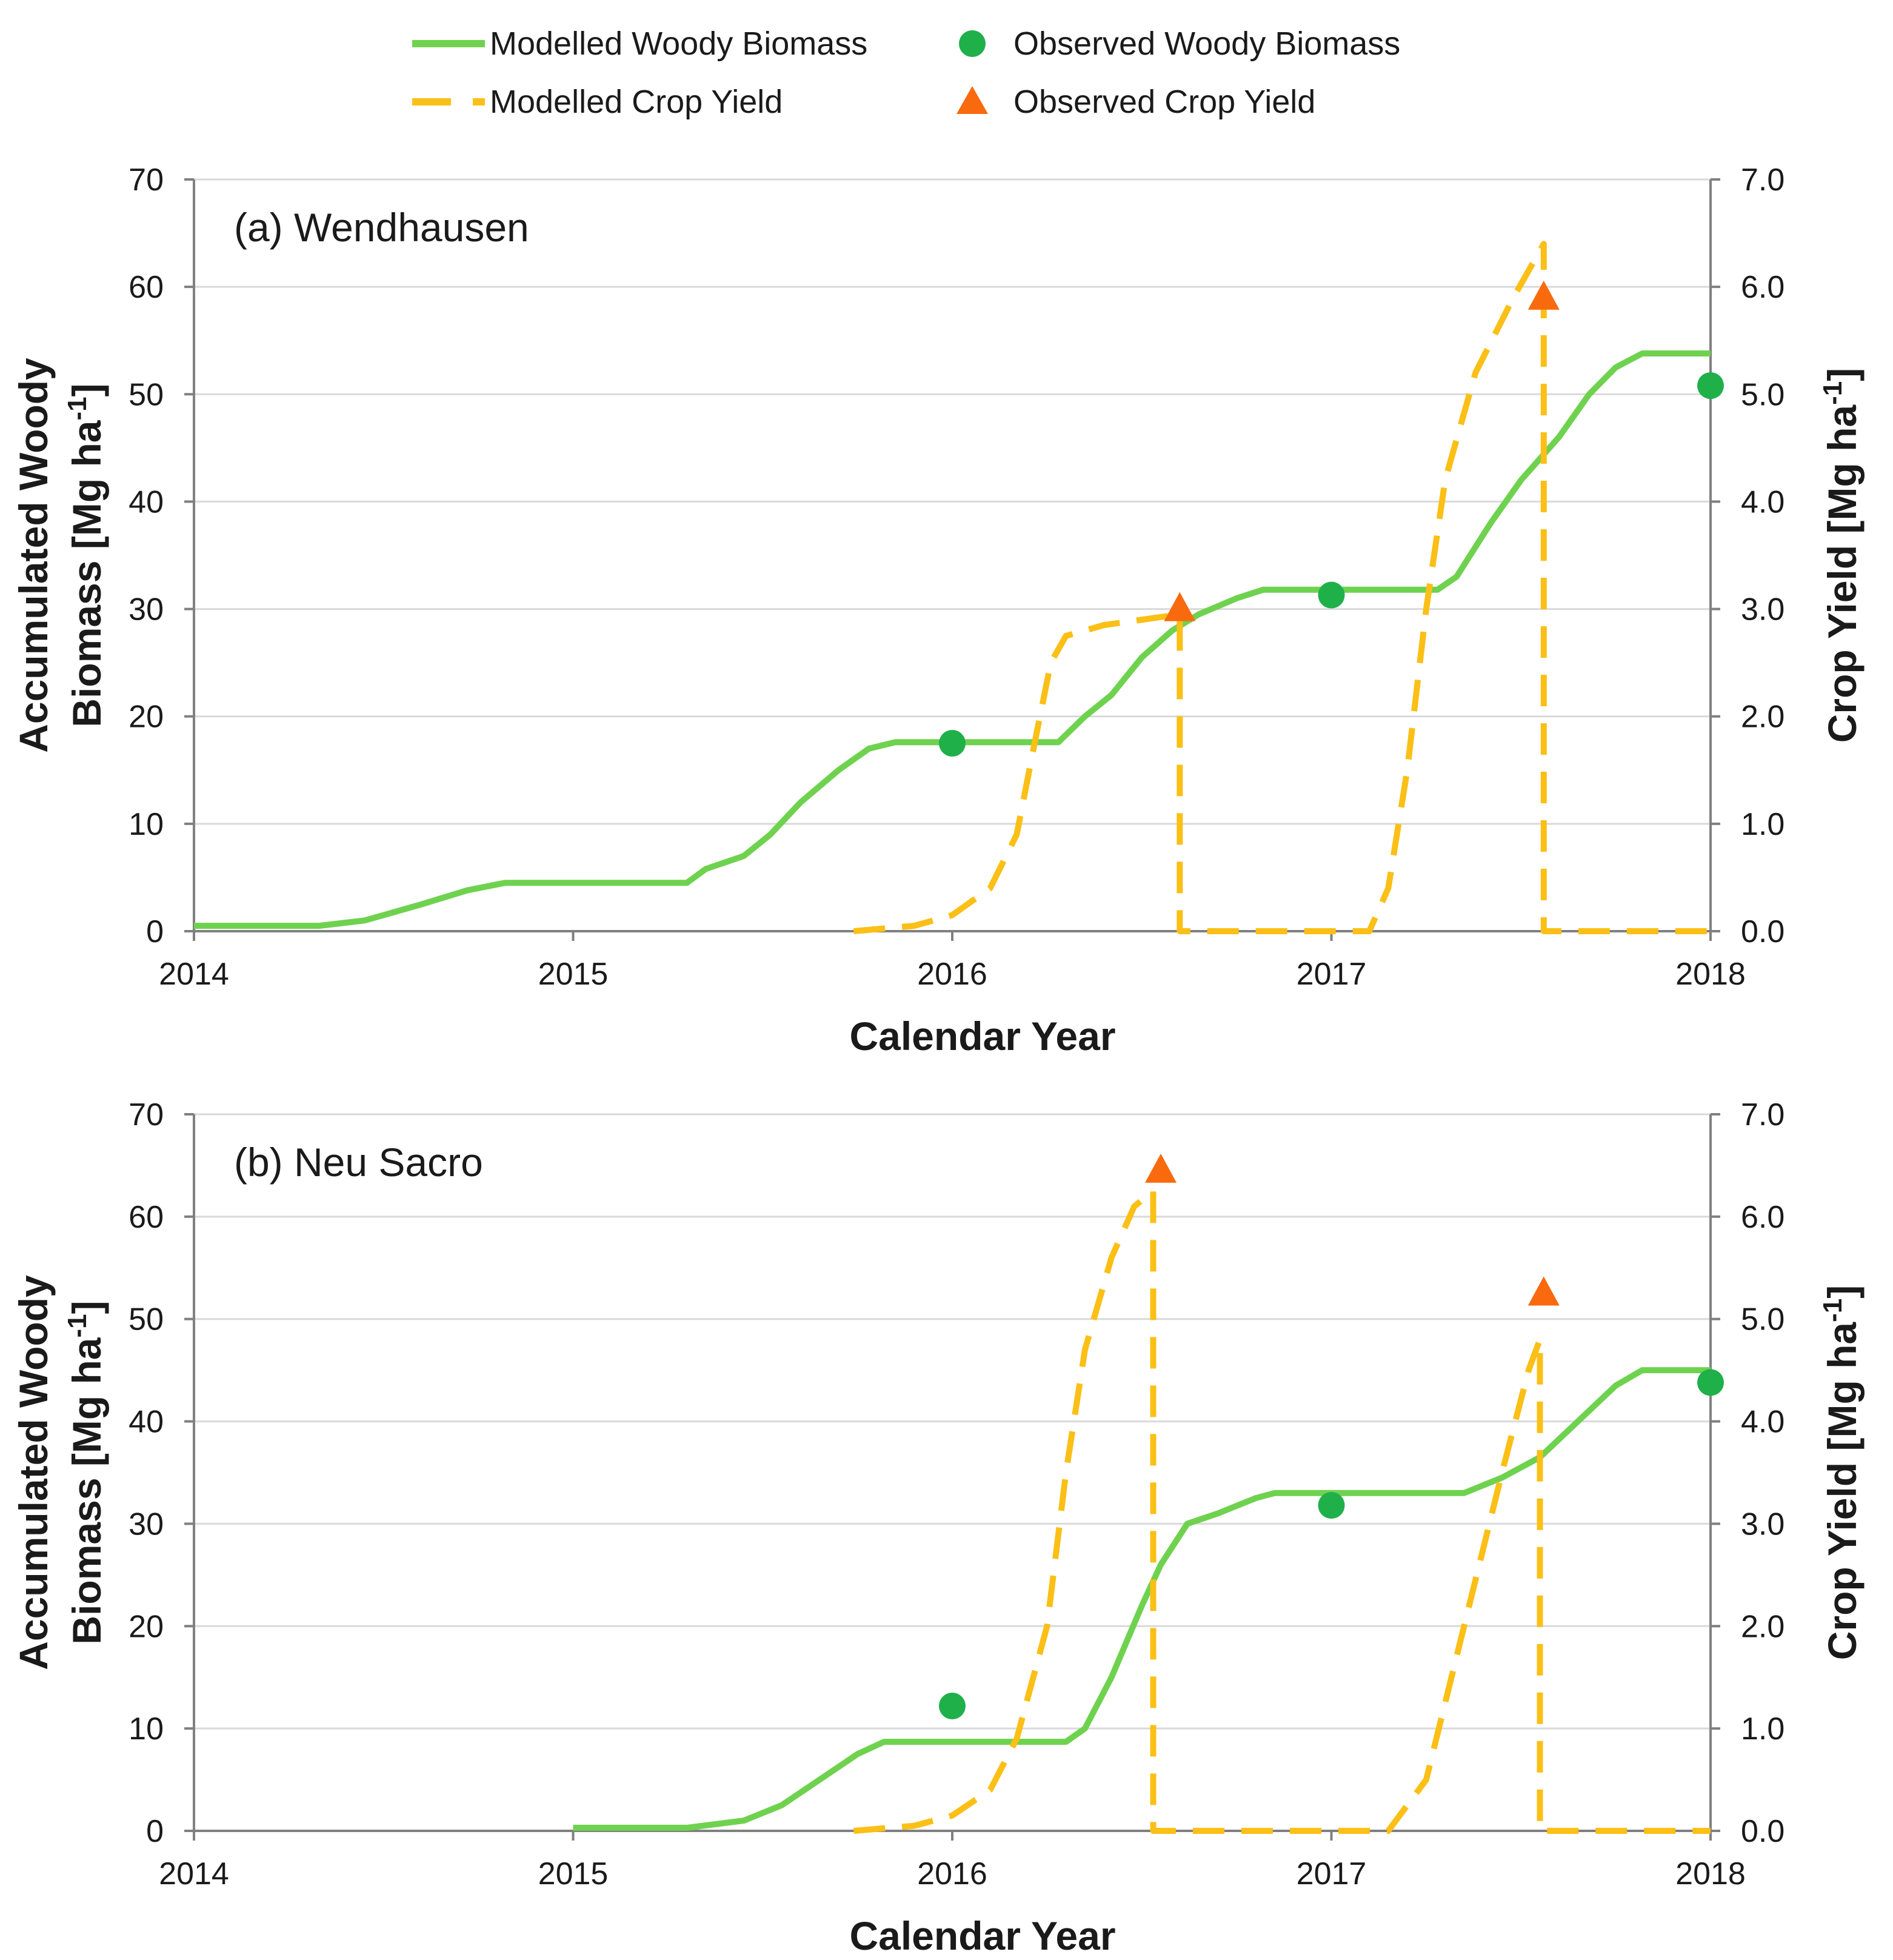 Image resolution: width=1893 pixels, height=1960 pixels. What do you see at coordinates (381, 227) in the screenshot?
I see `panel-title: (a) Wendhausen` at bounding box center [381, 227].